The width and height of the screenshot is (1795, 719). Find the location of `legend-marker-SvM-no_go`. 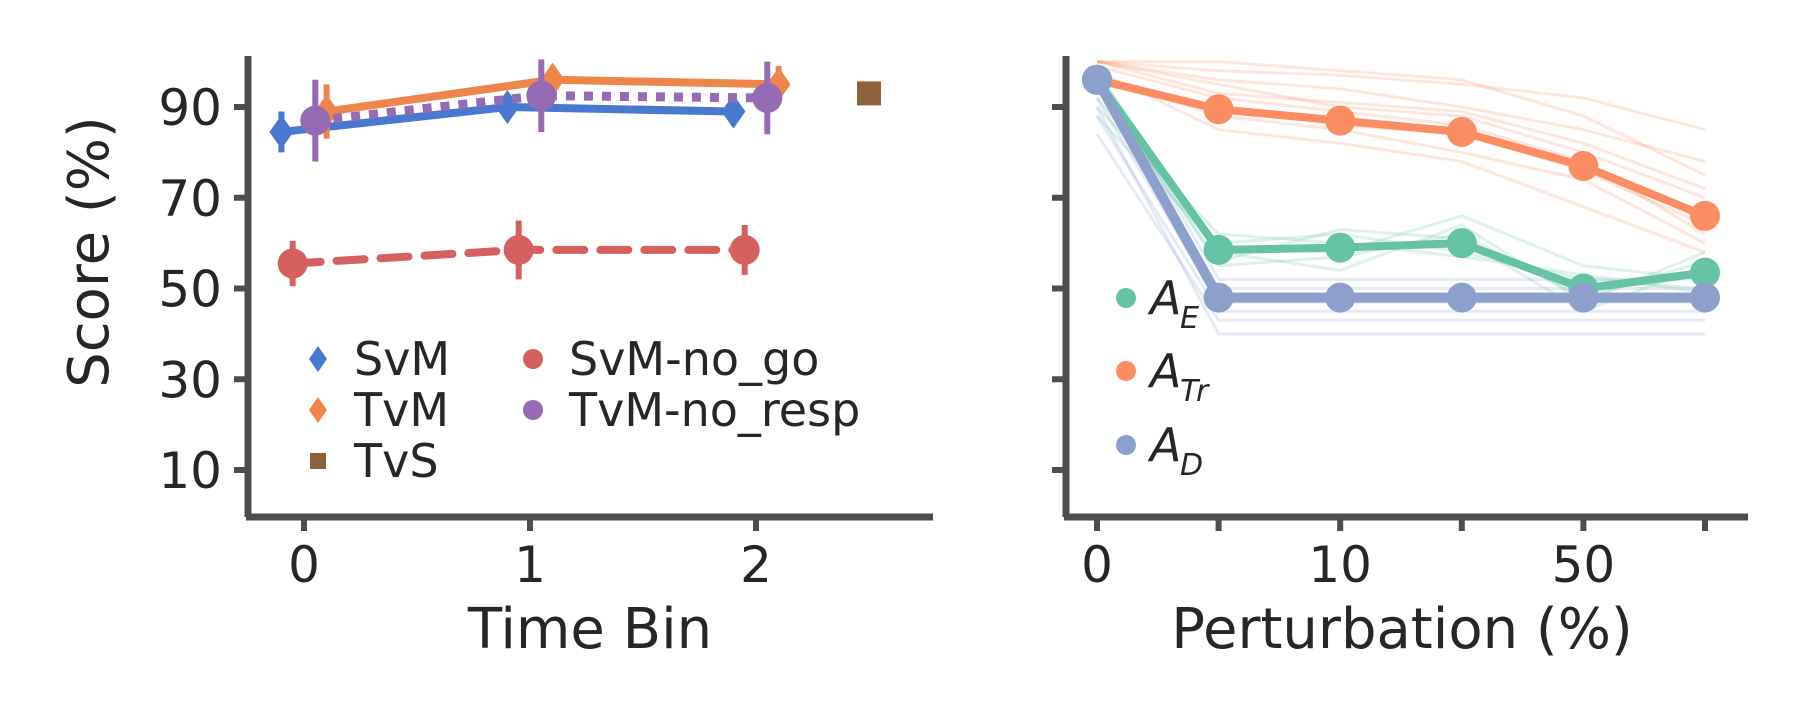

legend-marker-SvM-no_go is located at coordinates (533, 359).